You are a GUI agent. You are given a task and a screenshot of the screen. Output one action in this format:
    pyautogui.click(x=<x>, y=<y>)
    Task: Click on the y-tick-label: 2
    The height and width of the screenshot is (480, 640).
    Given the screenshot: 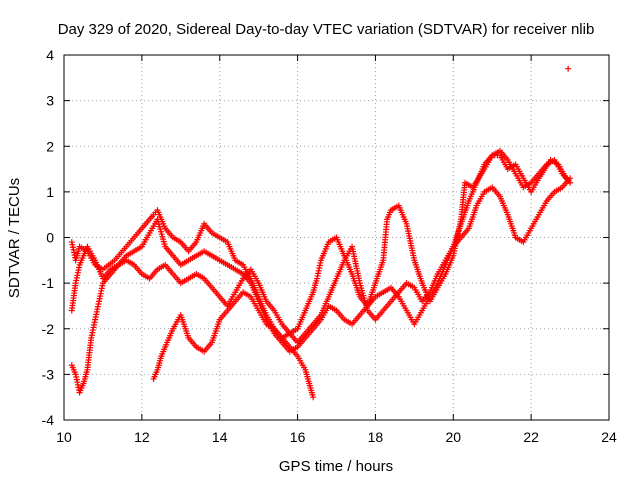 What is the action you would take?
    pyautogui.click(x=50, y=146)
    